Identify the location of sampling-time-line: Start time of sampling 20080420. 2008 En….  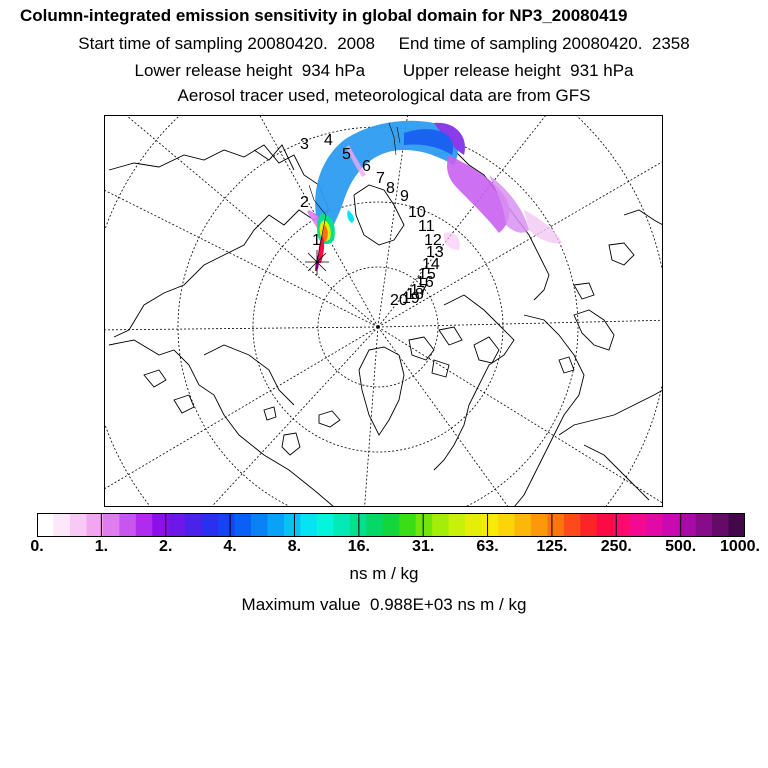
(384, 43).